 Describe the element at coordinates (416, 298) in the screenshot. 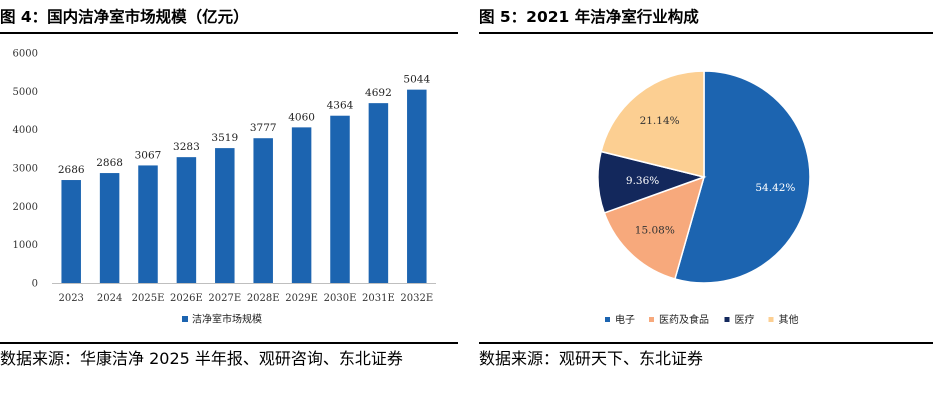

I see `x-tick-label: 2032E` at that location.